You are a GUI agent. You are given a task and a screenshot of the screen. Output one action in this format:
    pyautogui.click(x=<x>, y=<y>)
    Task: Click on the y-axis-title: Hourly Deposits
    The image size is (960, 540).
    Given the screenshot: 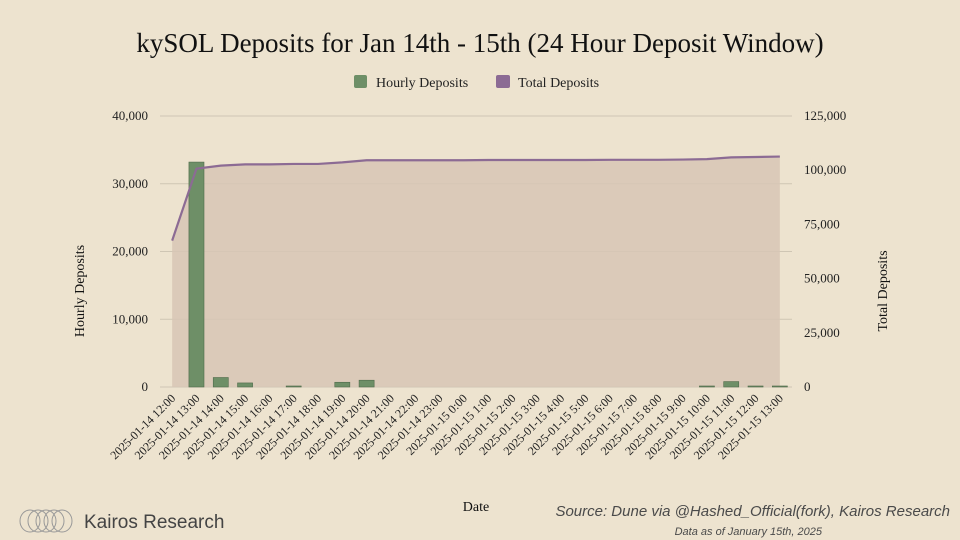 What is the action you would take?
    pyautogui.click(x=80, y=291)
    